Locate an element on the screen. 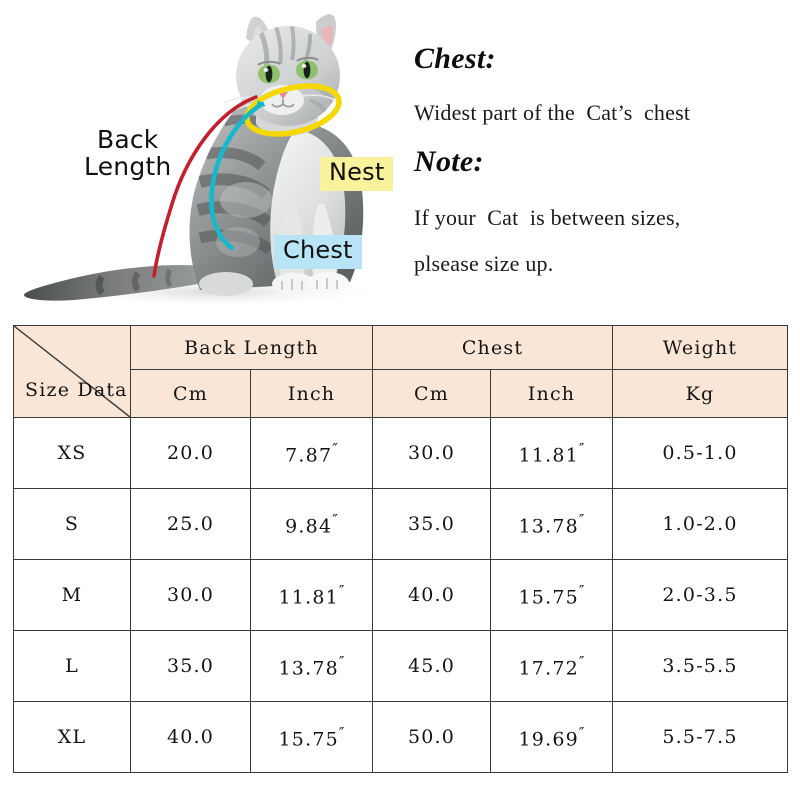 The height and width of the screenshot is (800, 800). row-chest-cm: 45.0 is located at coordinates (432, 666).